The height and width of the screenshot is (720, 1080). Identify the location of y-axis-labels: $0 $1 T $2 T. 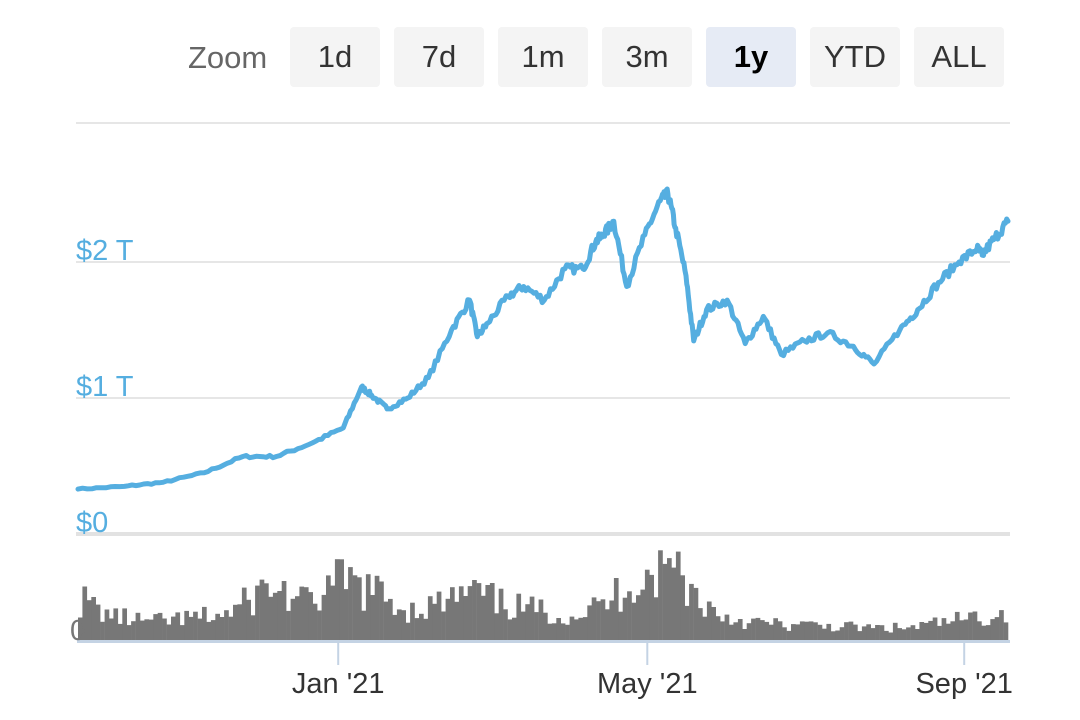
(105, 387).